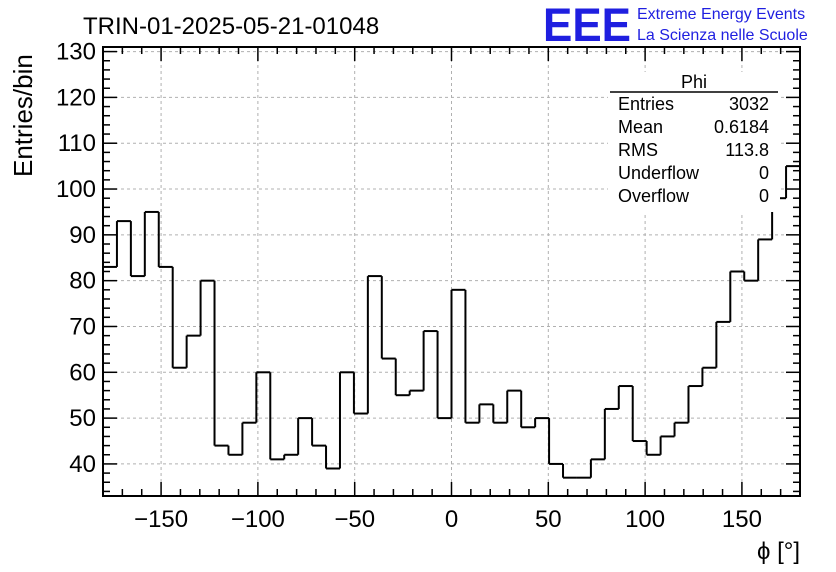  What do you see at coordinates (721, 14) in the screenshot?
I see `eee-logo-line1: Extreme Energy Events` at bounding box center [721, 14].